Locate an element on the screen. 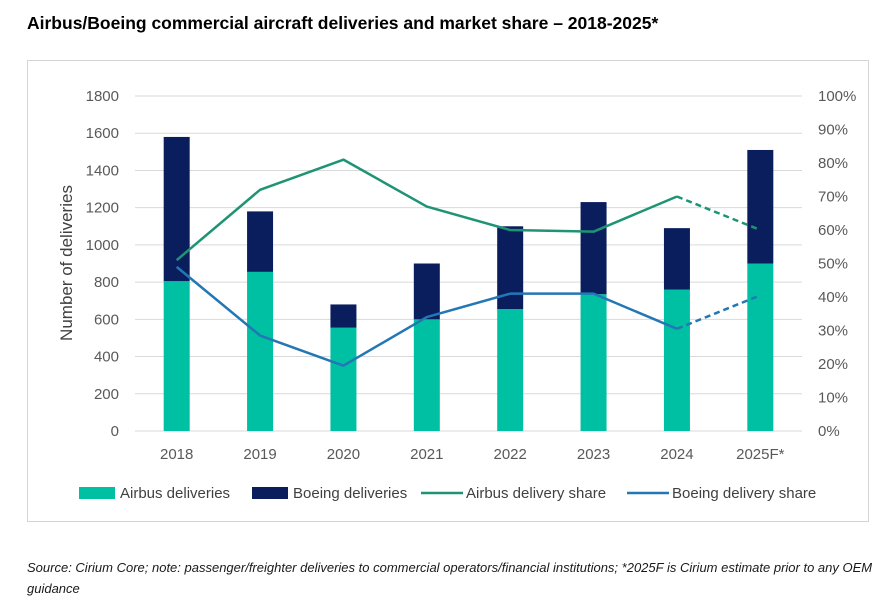 The height and width of the screenshot is (606, 890). x-tick-label: 2023 is located at coordinates (593, 454).